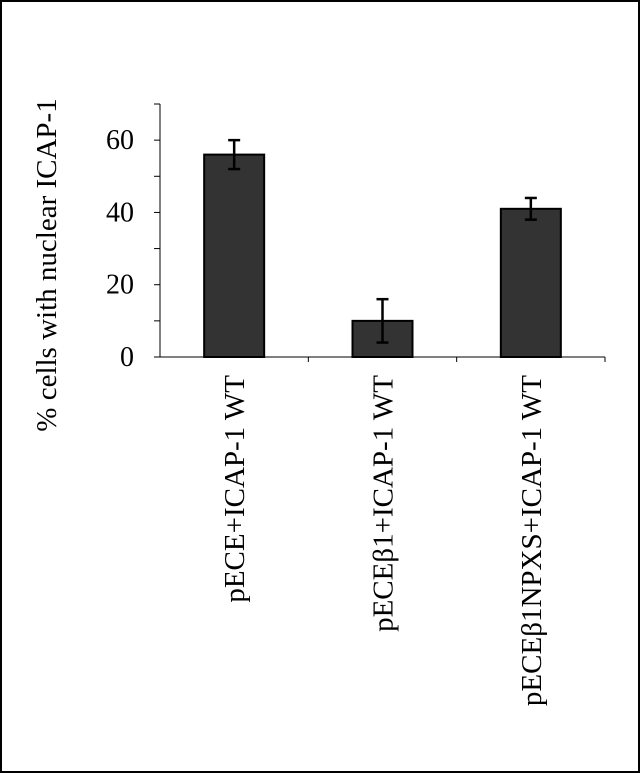 The image size is (640, 773). I want to click on y-tick-label: 40, so click(120, 212).